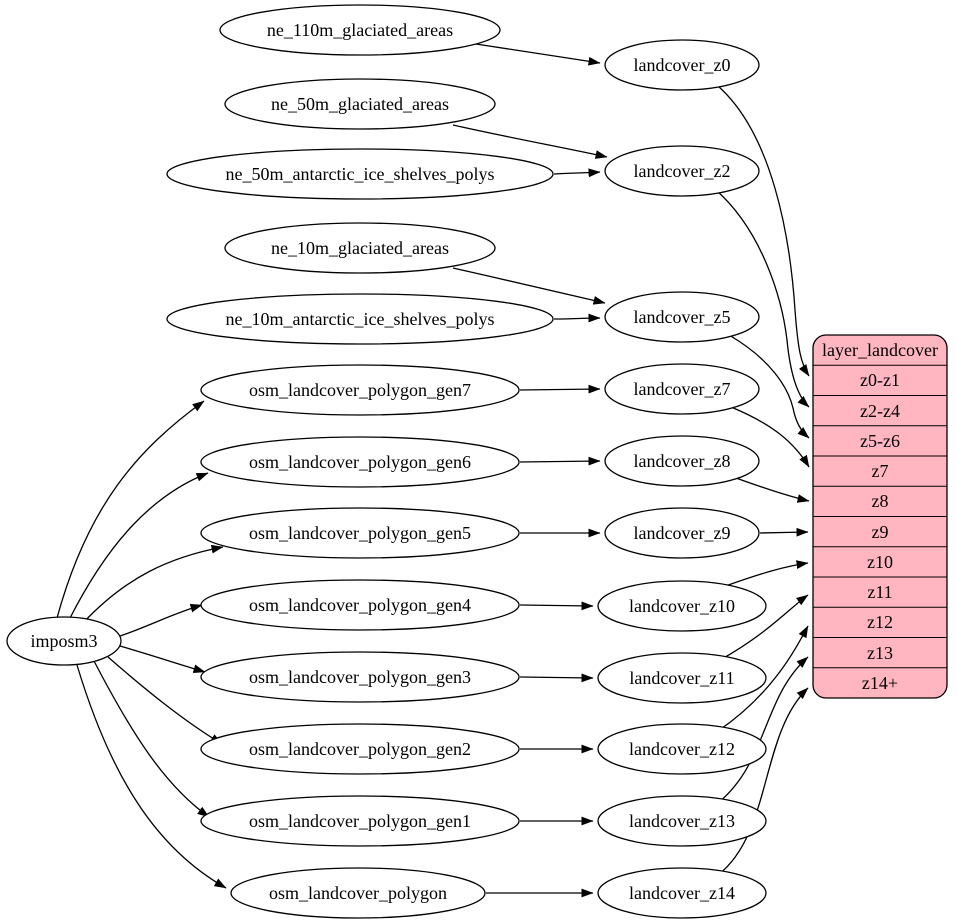  I want to click on landcover_z0-shape, so click(682, 65).